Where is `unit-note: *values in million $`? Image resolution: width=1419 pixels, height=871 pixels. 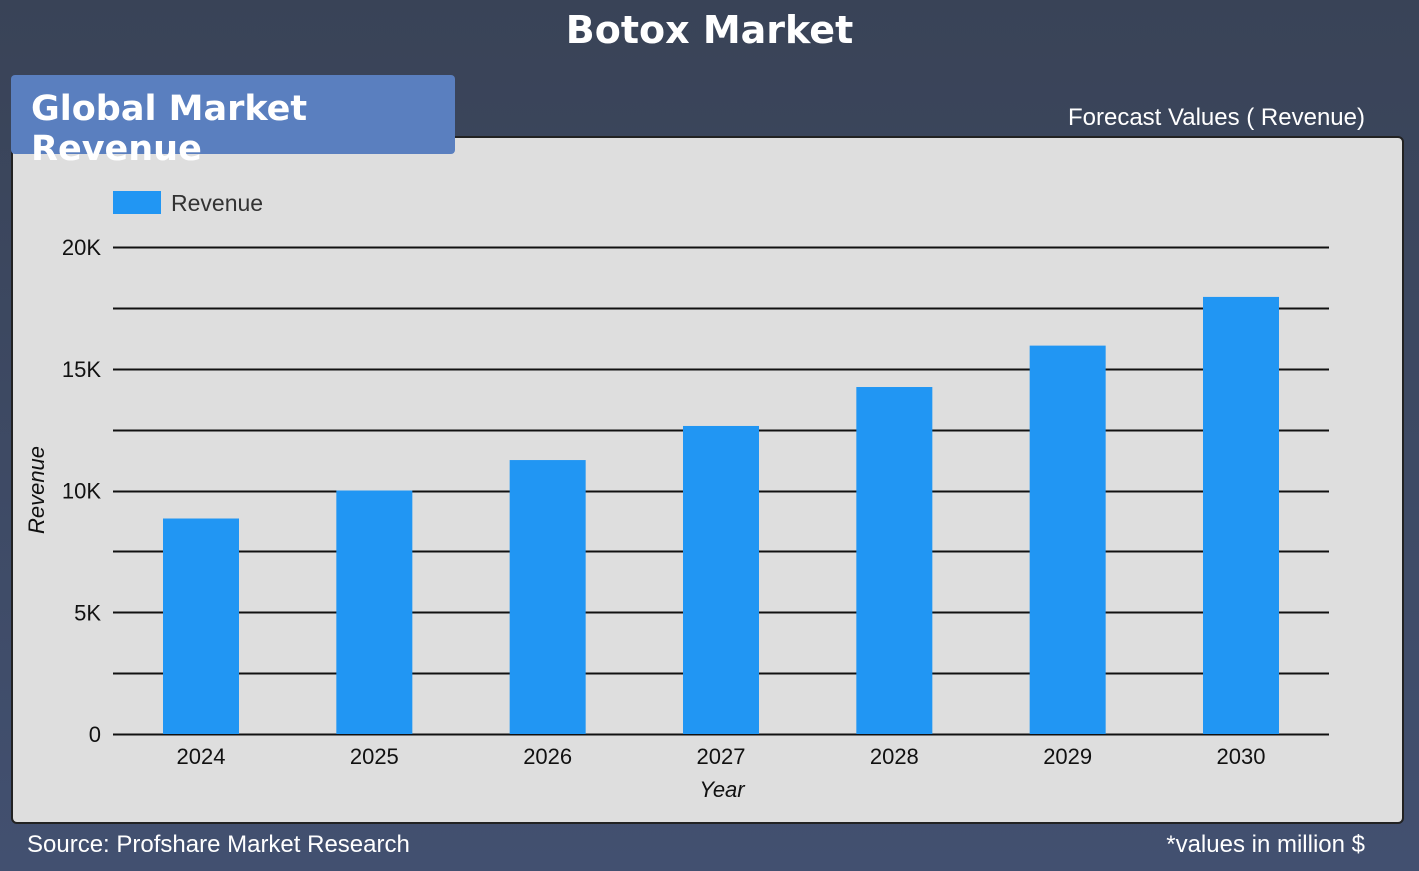
unit-note: *values in million $ is located at coordinates (1265, 844).